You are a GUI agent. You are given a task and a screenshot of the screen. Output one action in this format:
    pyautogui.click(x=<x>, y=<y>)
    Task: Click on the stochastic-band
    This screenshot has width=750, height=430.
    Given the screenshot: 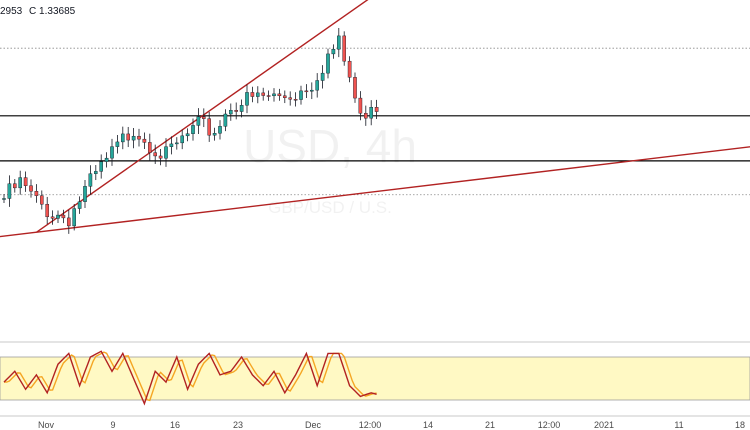 What is the action you would take?
    pyautogui.click(x=375, y=378)
    